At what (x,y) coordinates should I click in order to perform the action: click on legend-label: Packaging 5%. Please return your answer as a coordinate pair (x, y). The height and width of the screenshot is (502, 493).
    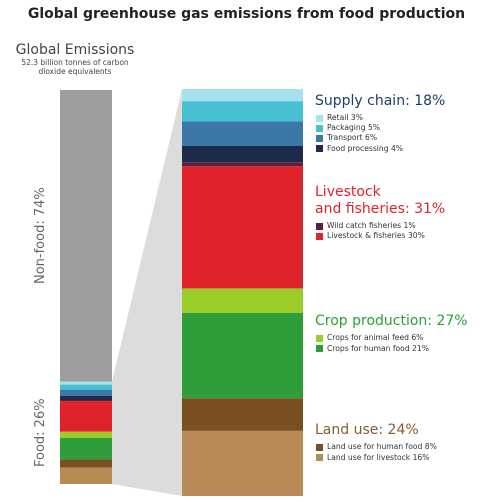
    Looking at the image, I should click on (354, 128).